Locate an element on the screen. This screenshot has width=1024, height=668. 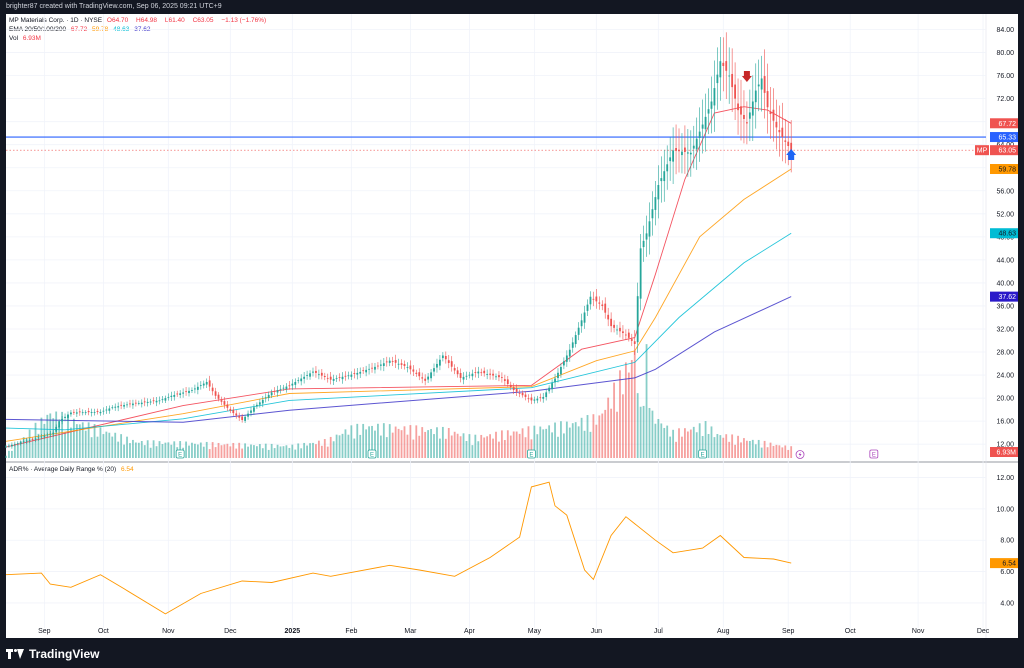
adr-tick-label: 10.00 is located at coordinates (1005, 509).